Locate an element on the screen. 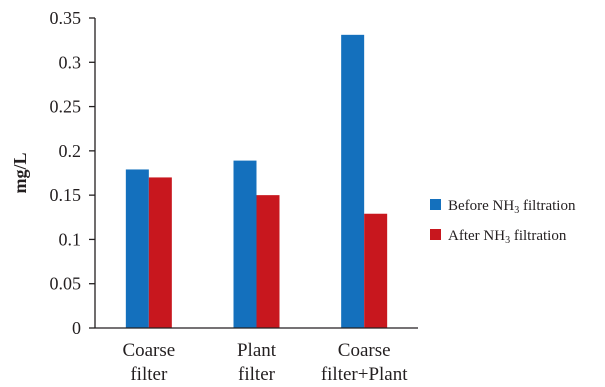  y-ticks-group: 0 0.05 0.1 0.15 0.2 0.25 0.3 0.35 is located at coordinates (72, 173).